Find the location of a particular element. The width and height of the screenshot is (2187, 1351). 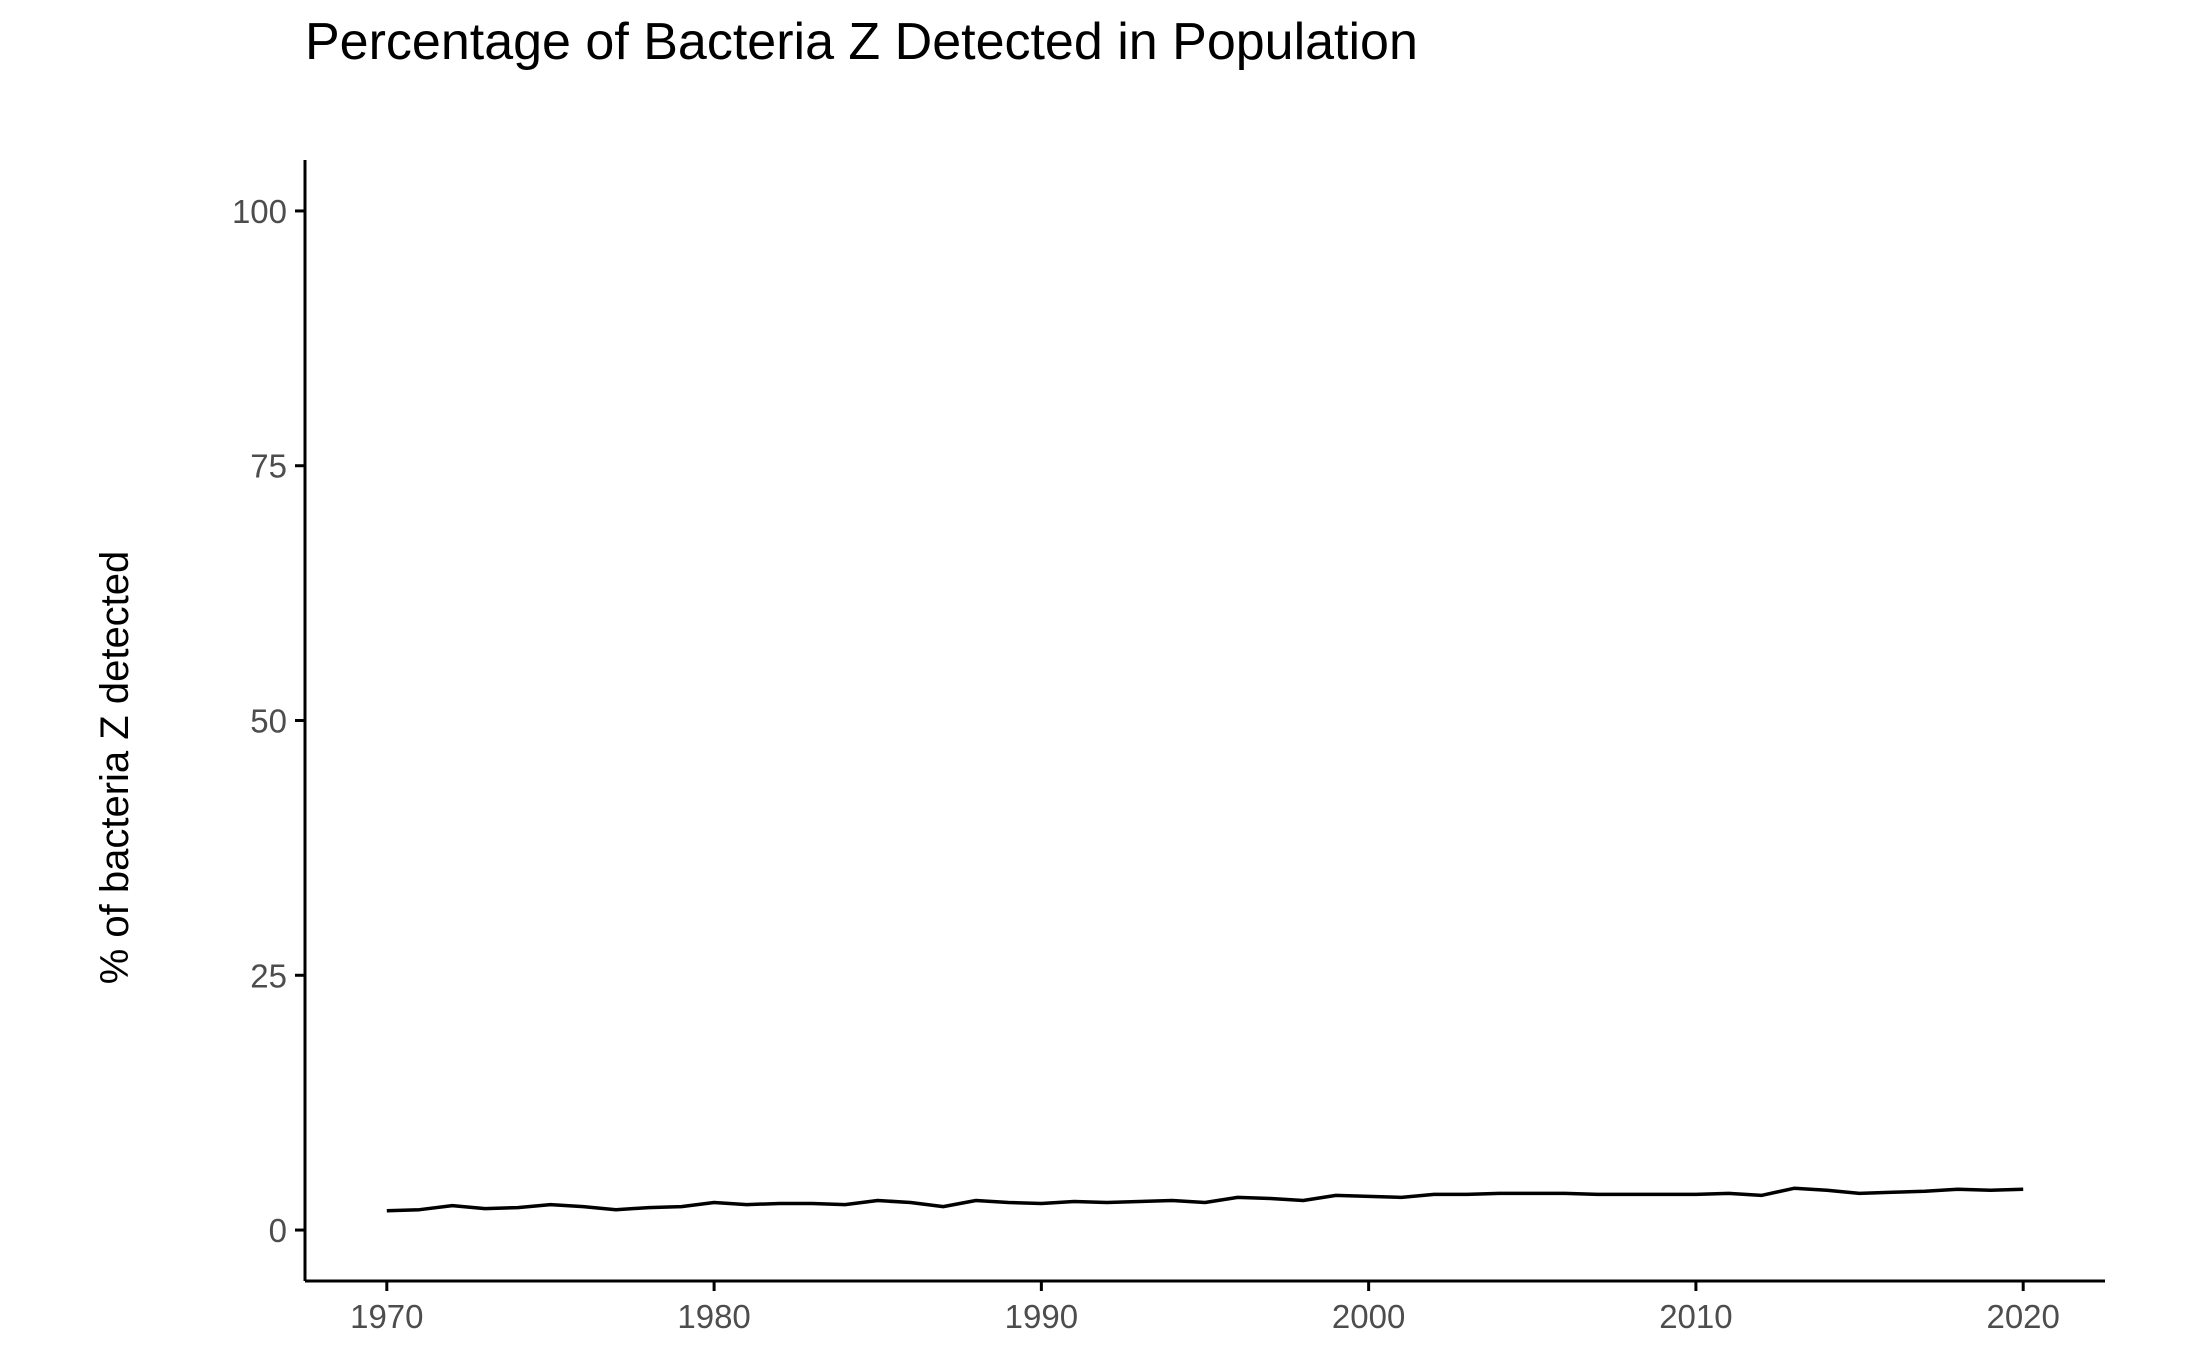

series-line is located at coordinates (1205, 1199).